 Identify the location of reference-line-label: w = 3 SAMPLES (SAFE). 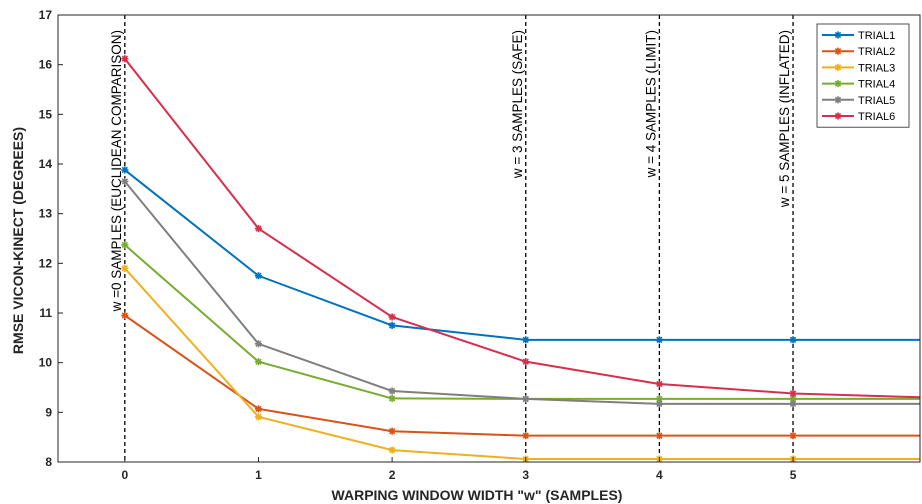
(517, 104).